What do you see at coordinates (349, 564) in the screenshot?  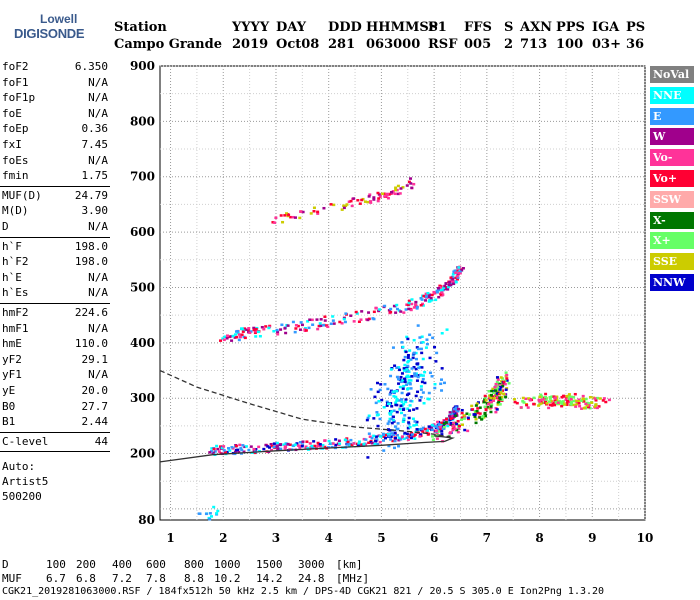 I see `footer-d-unit: [km]` at bounding box center [349, 564].